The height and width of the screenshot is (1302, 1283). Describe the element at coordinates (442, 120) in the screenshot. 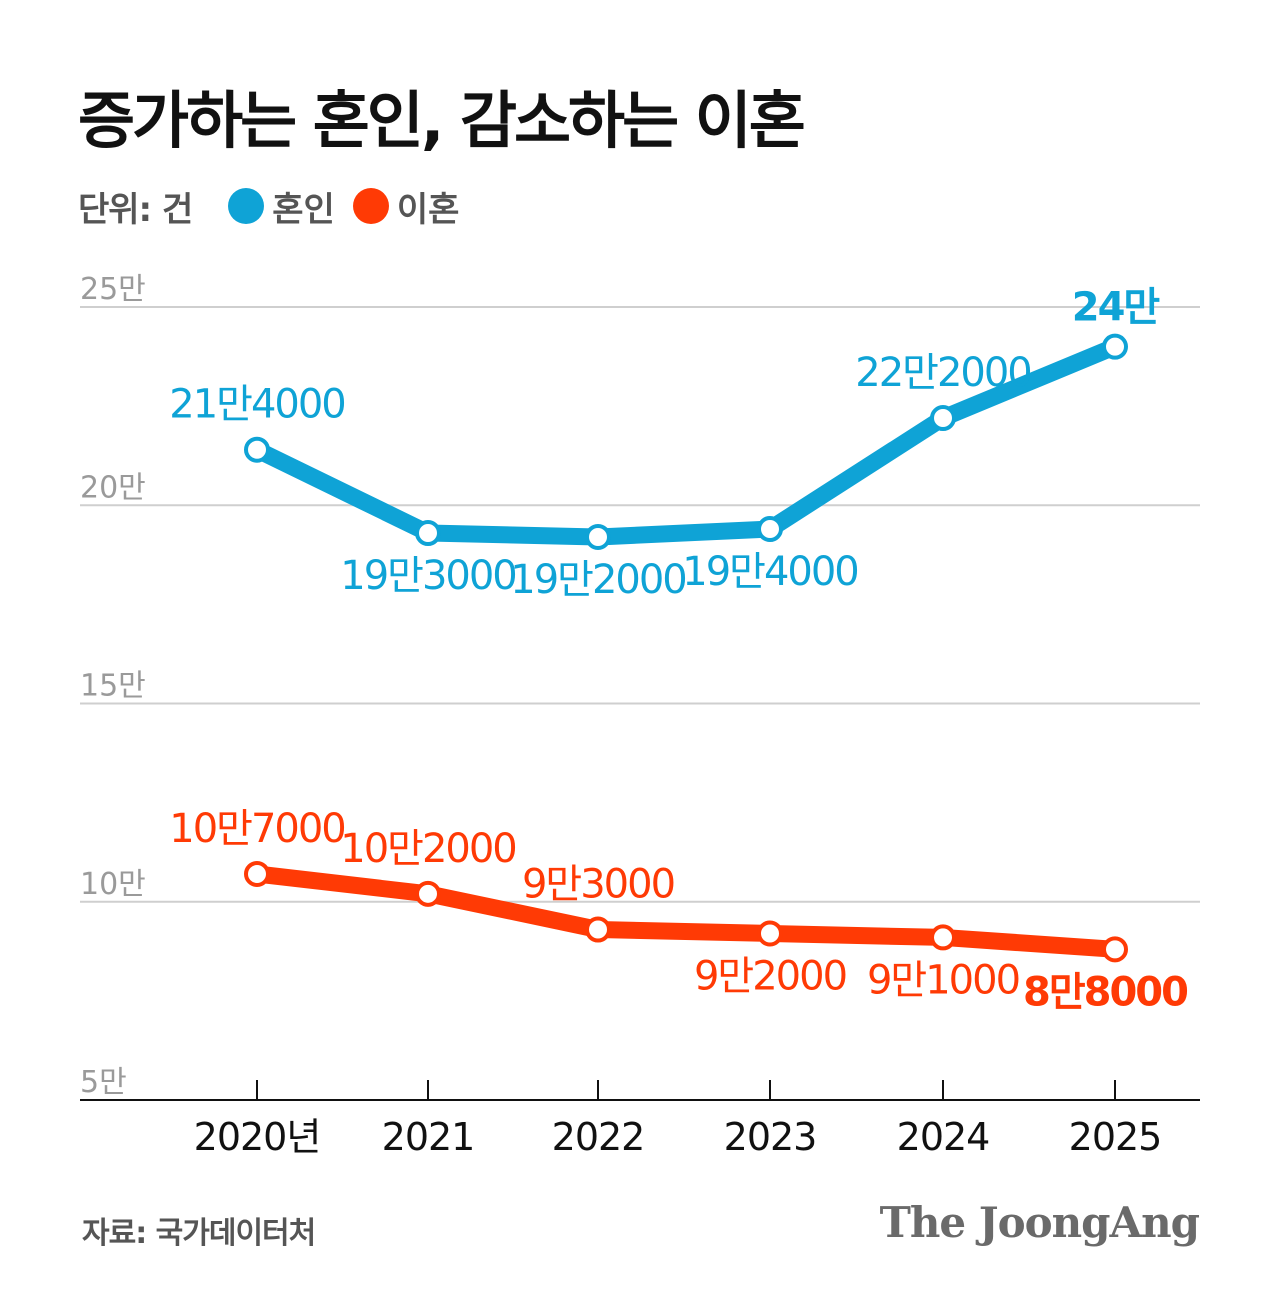

I see `chart-title: 증가하는 혼인, 감소하는 이혼` at that location.